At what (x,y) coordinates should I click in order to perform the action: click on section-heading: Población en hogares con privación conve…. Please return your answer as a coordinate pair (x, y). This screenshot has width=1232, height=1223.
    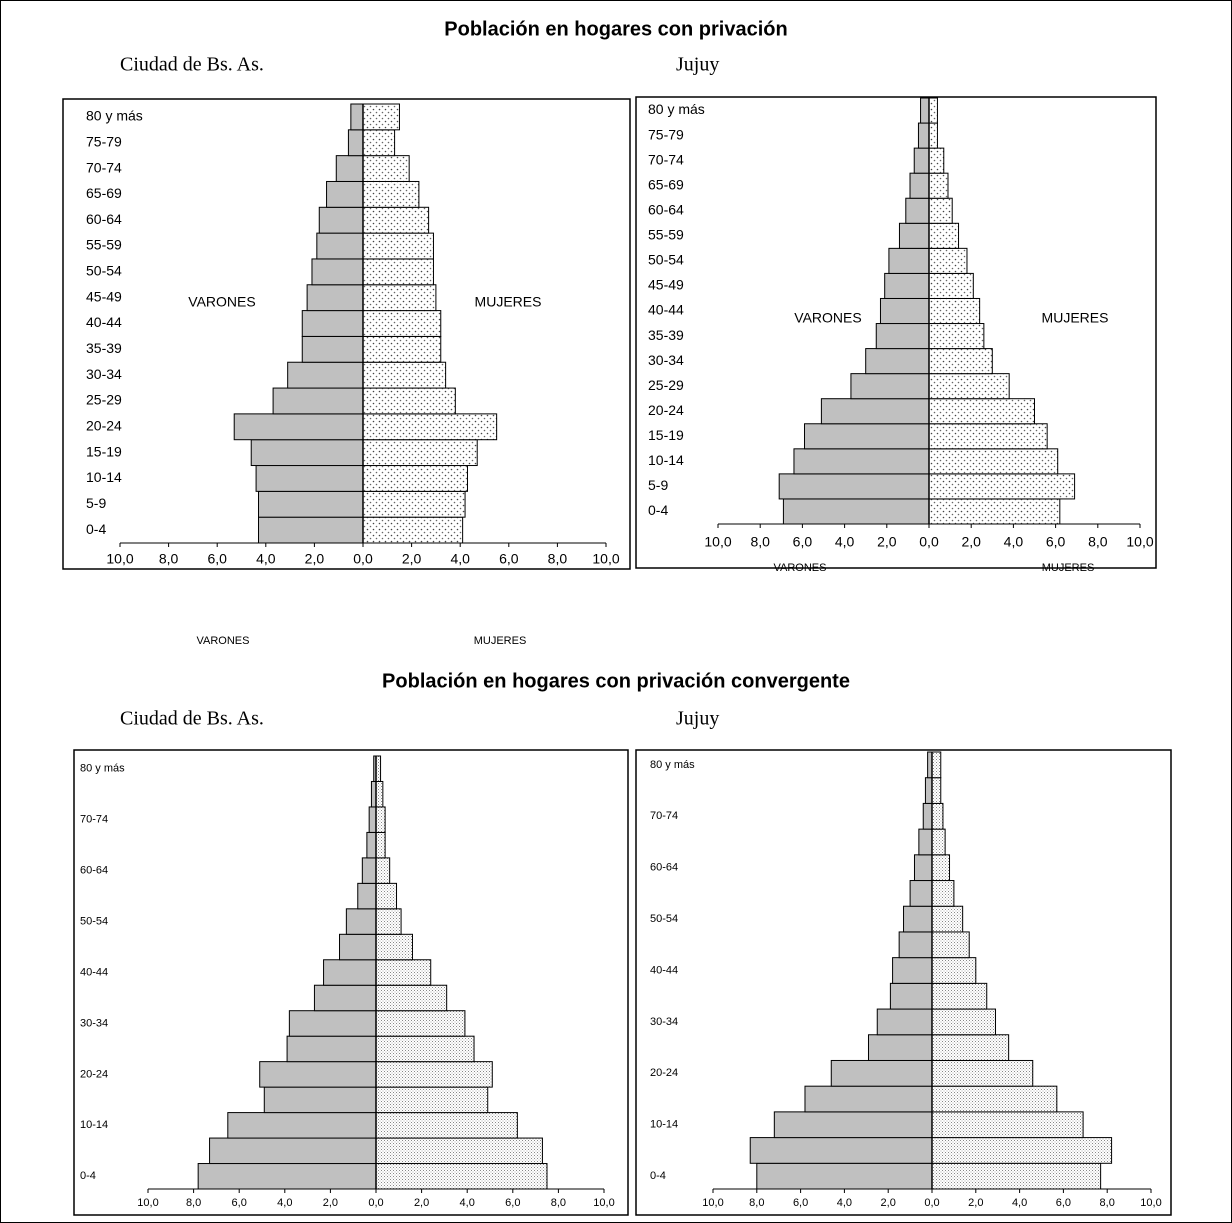
    Looking at the image, I should click on (616, 681).